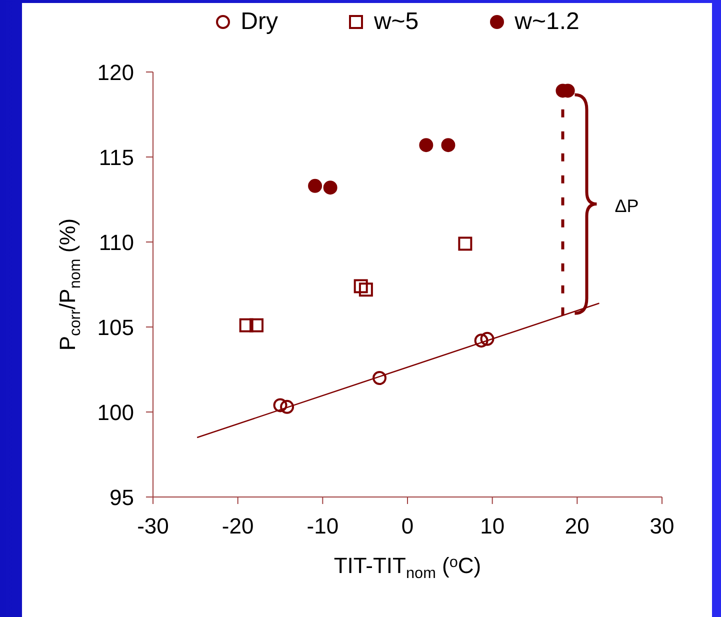 The height and width of the screenshot is (617, 721). What do you see at coordinates (547, 22) in the screenshot?
I see `legend-label: w~1.2` at bounding box center [547, 22].